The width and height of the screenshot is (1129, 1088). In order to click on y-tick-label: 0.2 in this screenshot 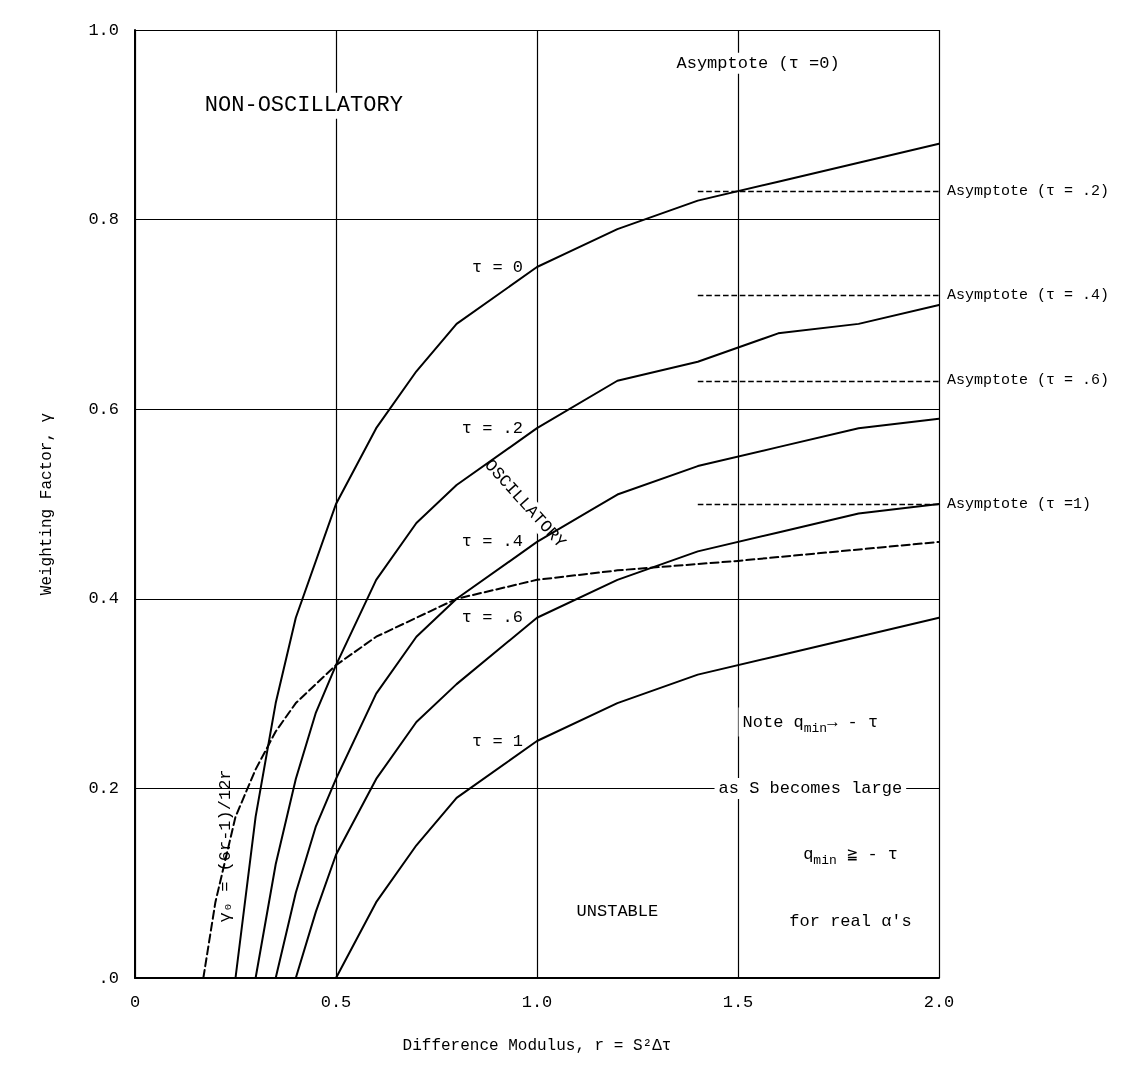, I will do `click(103, 788)`.